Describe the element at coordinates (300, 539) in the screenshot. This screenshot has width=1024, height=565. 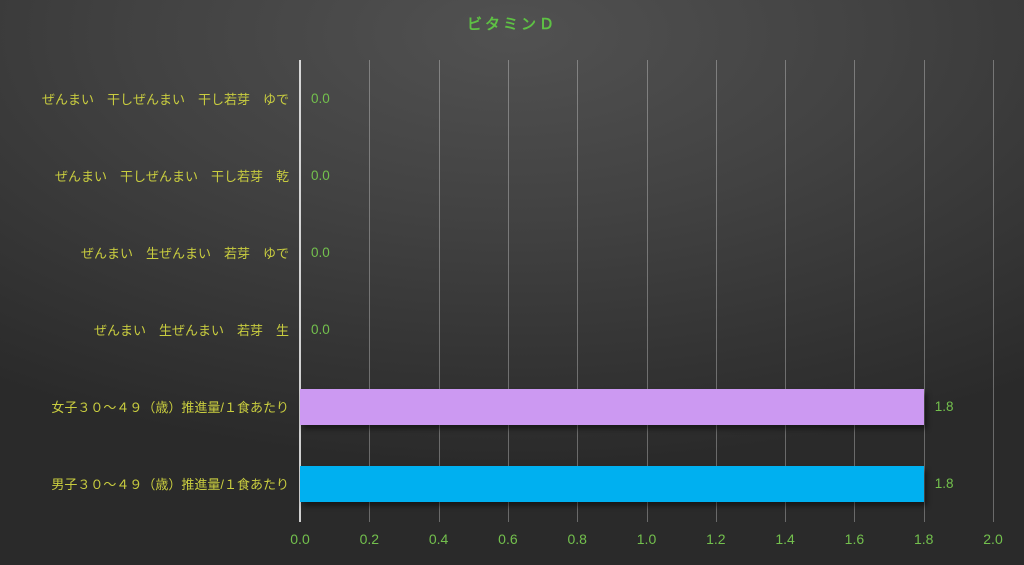
I see `x-tick-label: 0.0` at that location.